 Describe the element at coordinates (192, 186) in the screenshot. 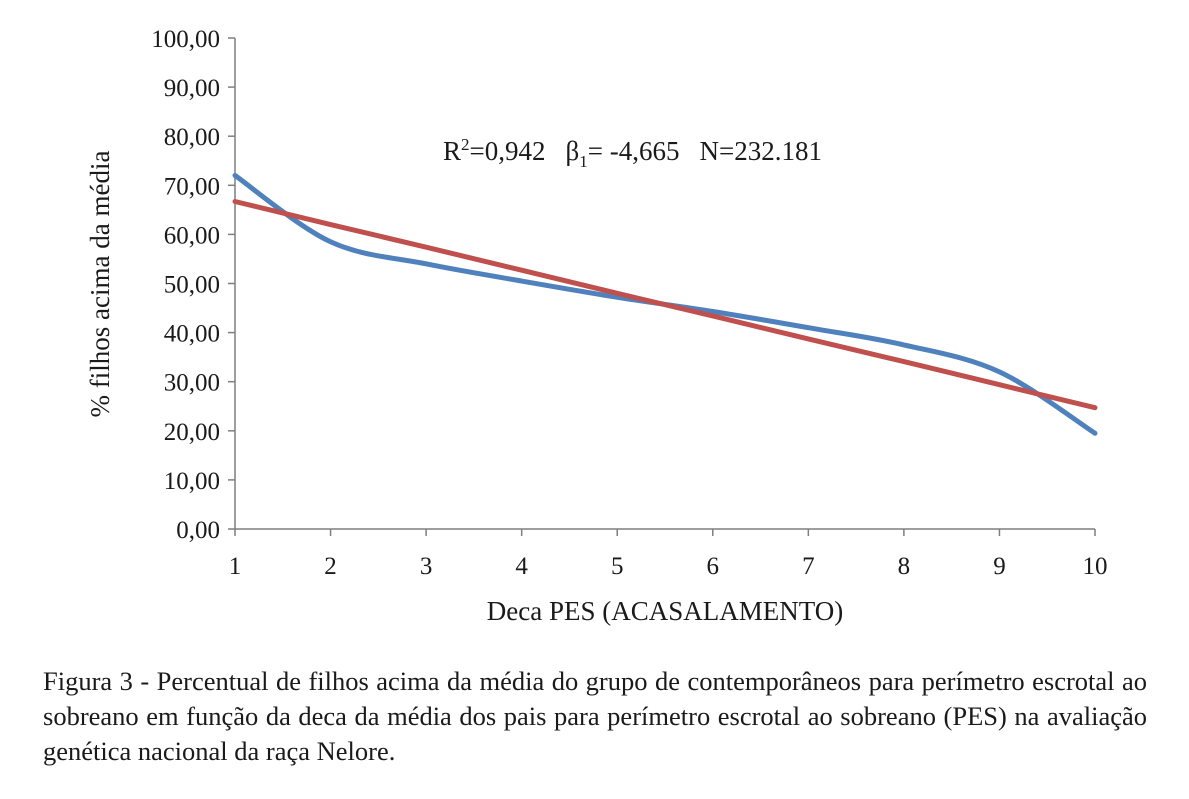

I see `y-tick-label: 70,00` at that location.